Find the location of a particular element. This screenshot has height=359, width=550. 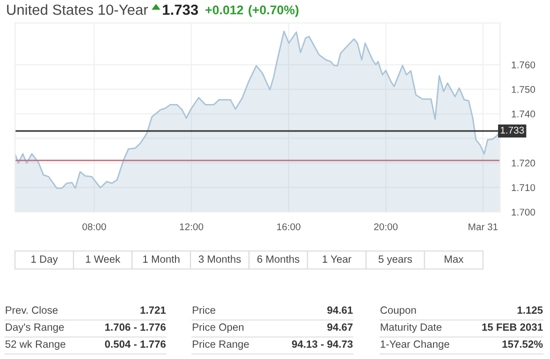

text: 1.733 is located at coordinates (180, 9).